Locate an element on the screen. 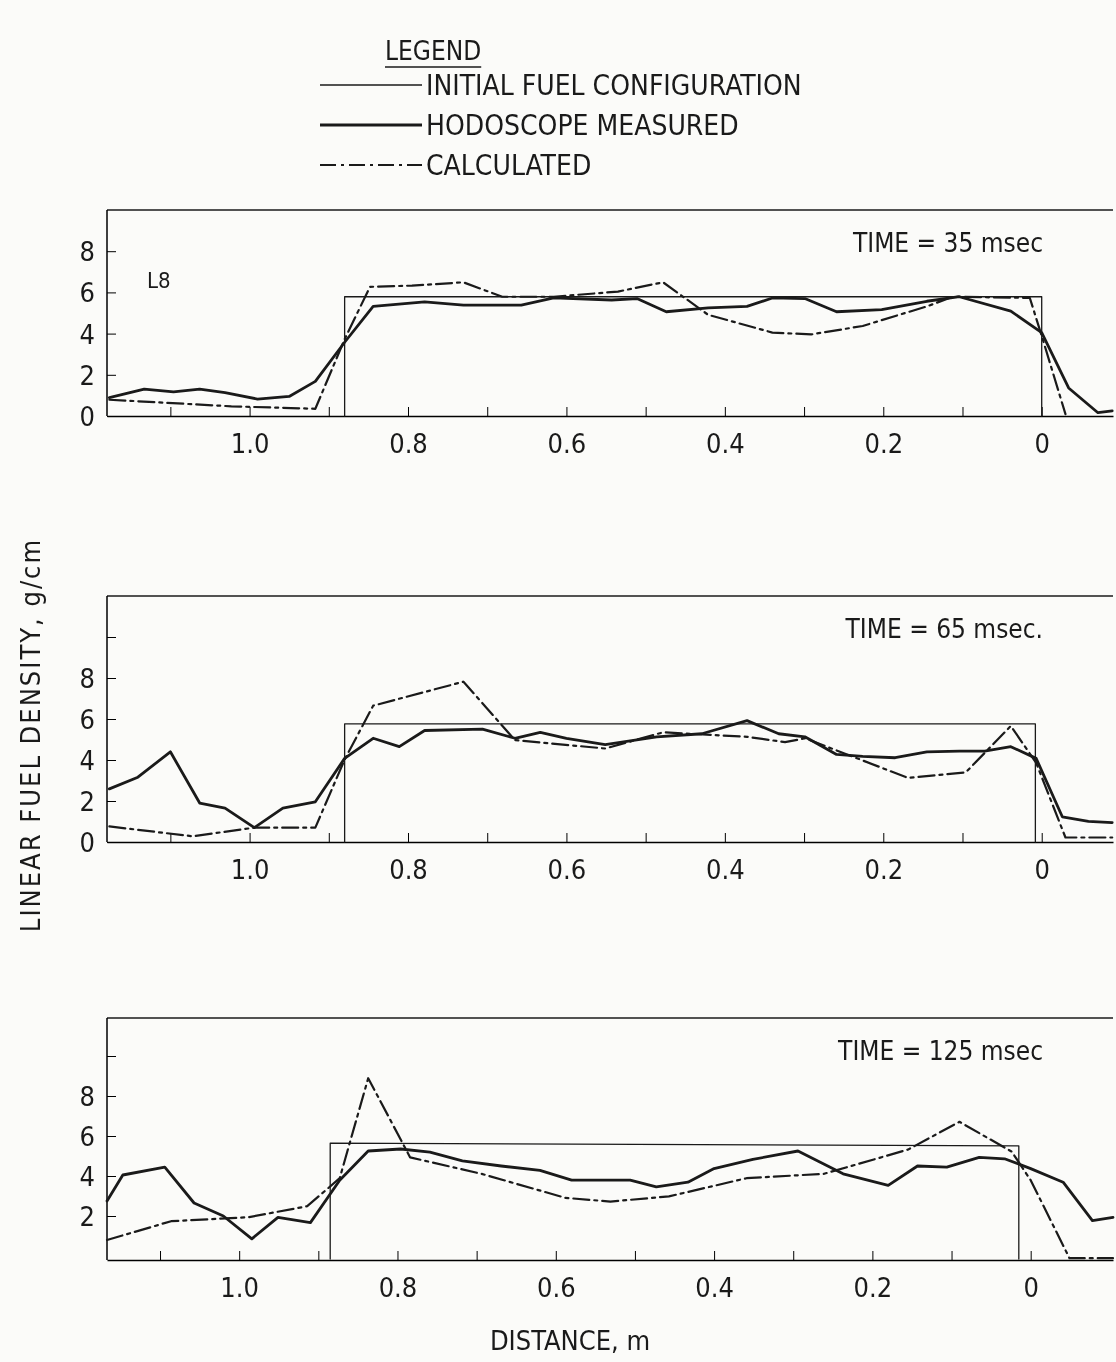  legend-label: INITIAL FUEL CONFIGURATION is located at coordinates (614, 85).